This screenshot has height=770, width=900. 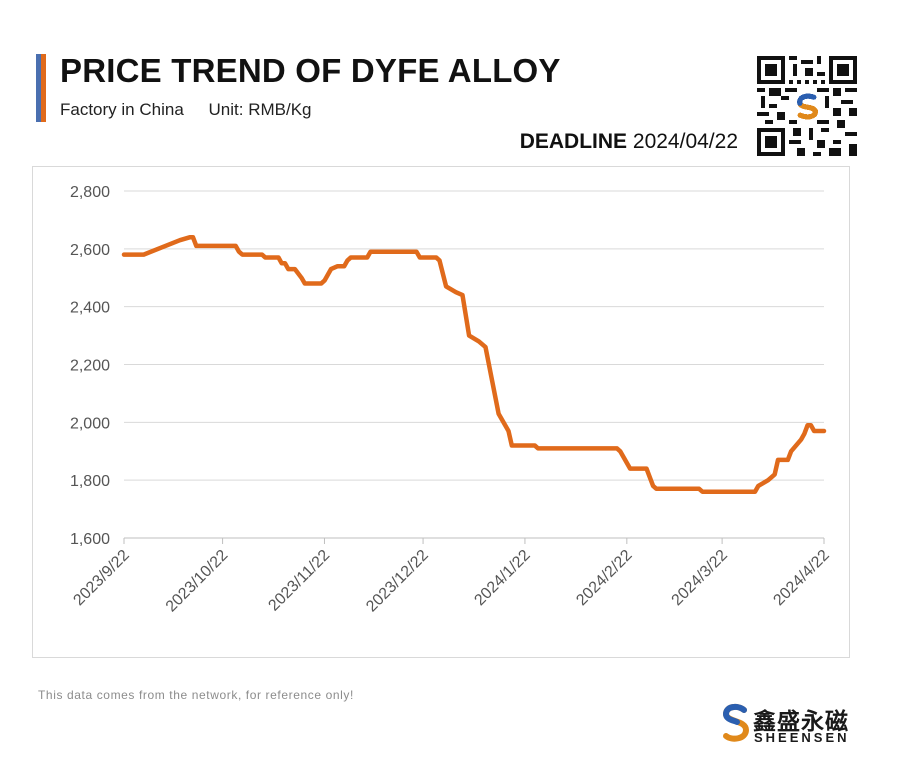 What do you see at coordinates (90, 250) in the screenshot?
I see `y-tick-label: 2,600` at bounding box center [90, 250].